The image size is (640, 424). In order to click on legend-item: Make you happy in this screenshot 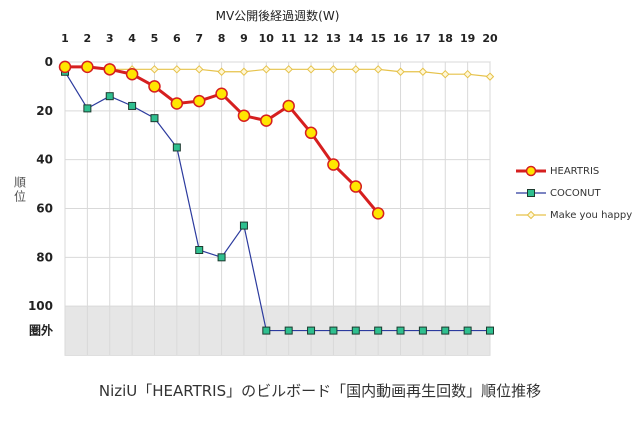, I will do `click(574, 215)`.